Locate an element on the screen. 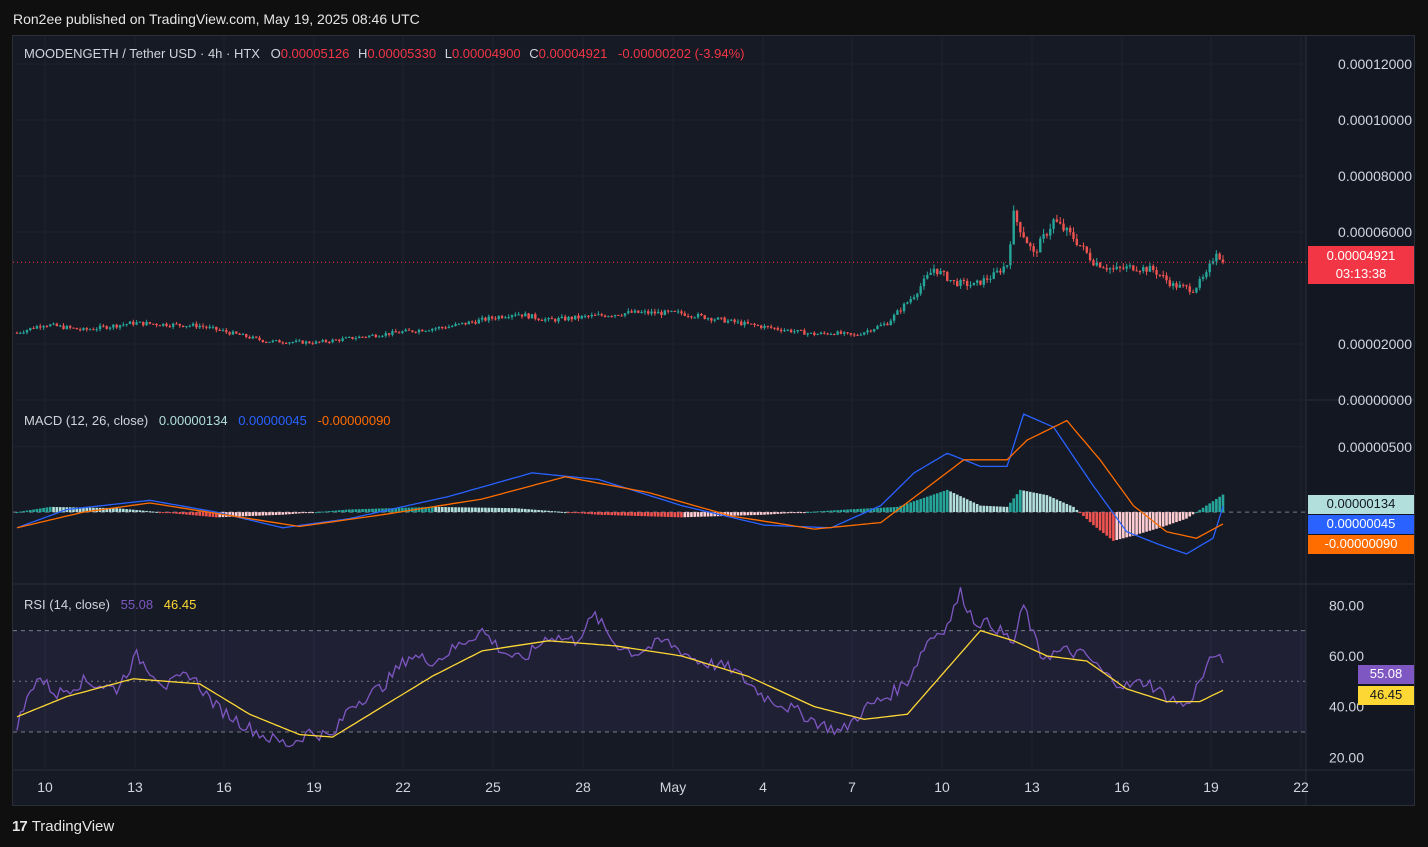 This screenshot has height=847, width=1428. tradingview-brand: TradingView is located at coordinates (73, 826).